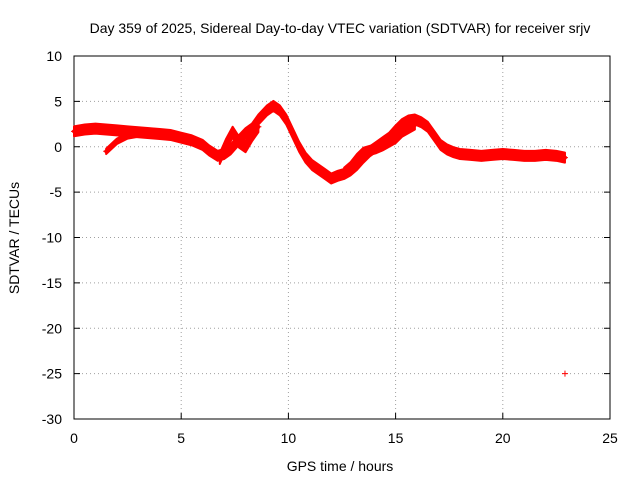  I want to click on y-tick-label: -25, so click(52, 374).